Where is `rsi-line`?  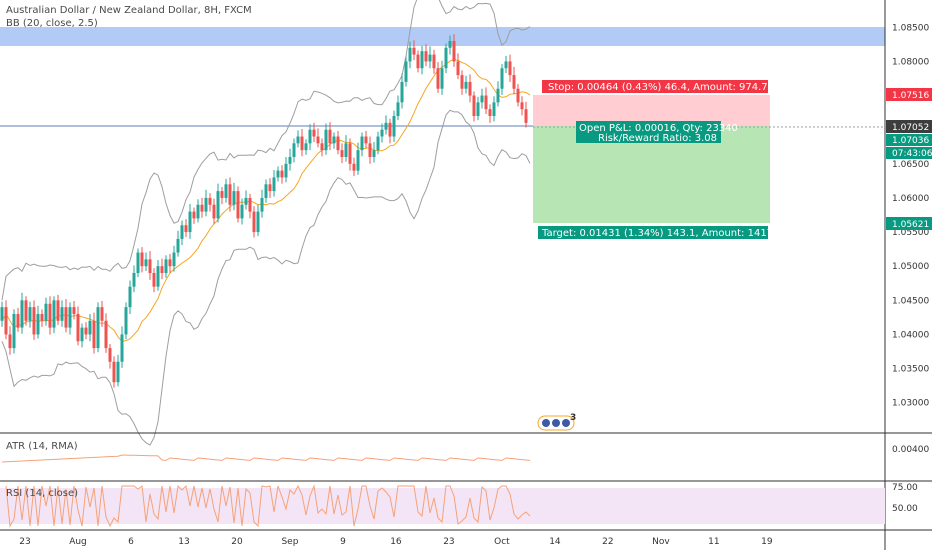
rsi-line is located at coordinates (268, 506).